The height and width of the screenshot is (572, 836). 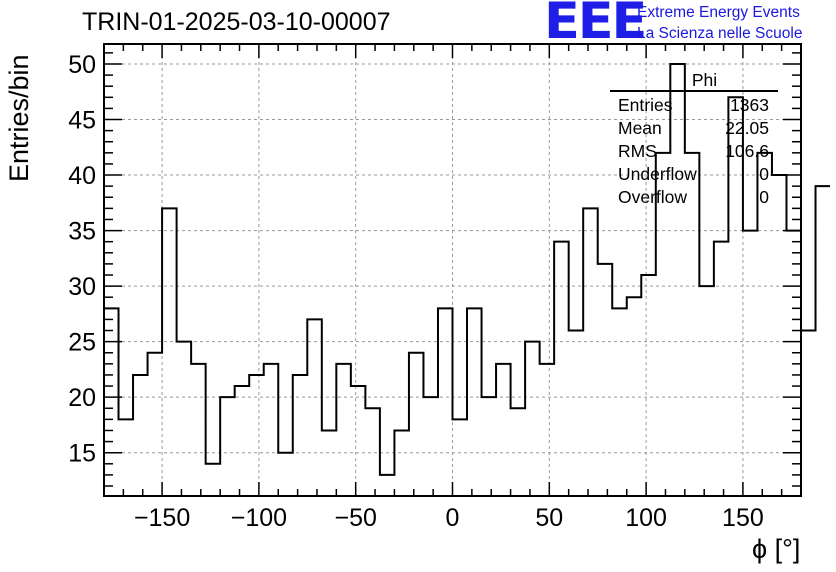 What do you see at coordinates (653, 197) in the screenshot?
I see `stats-label: Overflow` at bounding box center [653, 197].